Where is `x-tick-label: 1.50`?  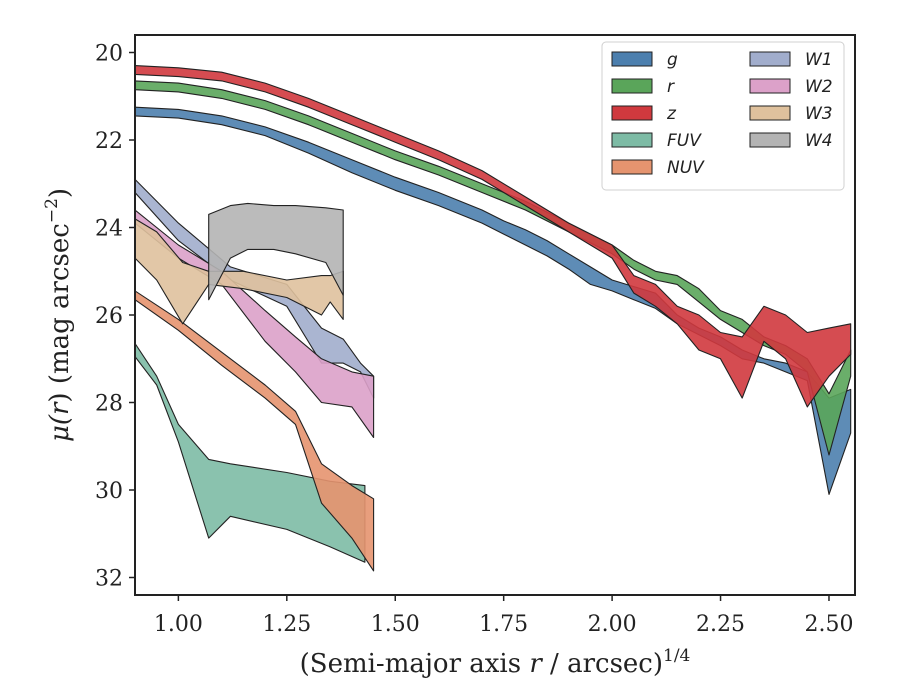
x-tick-label: 1.50 is located at coordinates (395, 624).